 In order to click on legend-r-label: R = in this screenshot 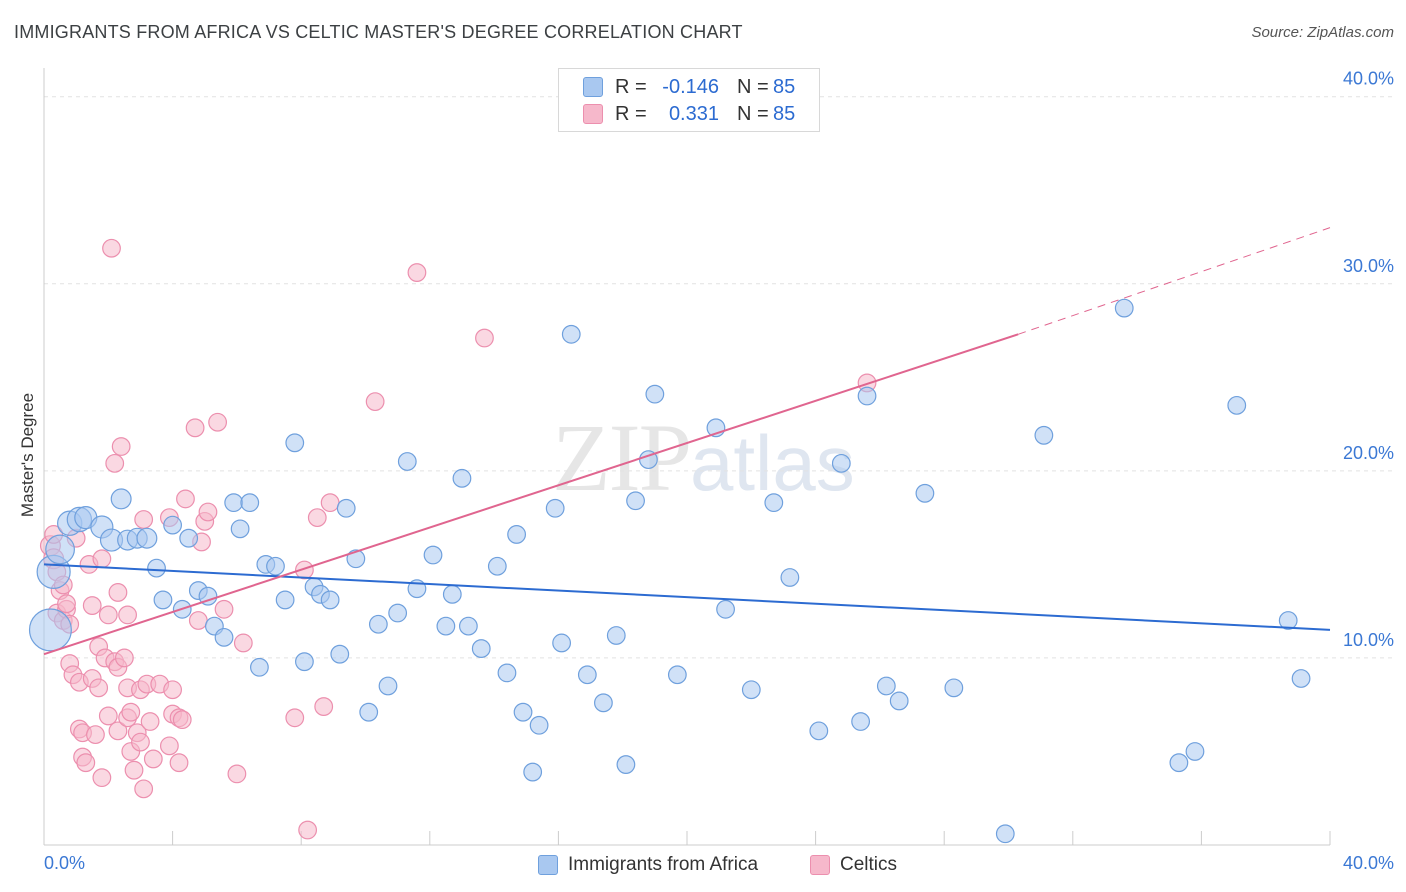, I will do `click(631, 86)`.